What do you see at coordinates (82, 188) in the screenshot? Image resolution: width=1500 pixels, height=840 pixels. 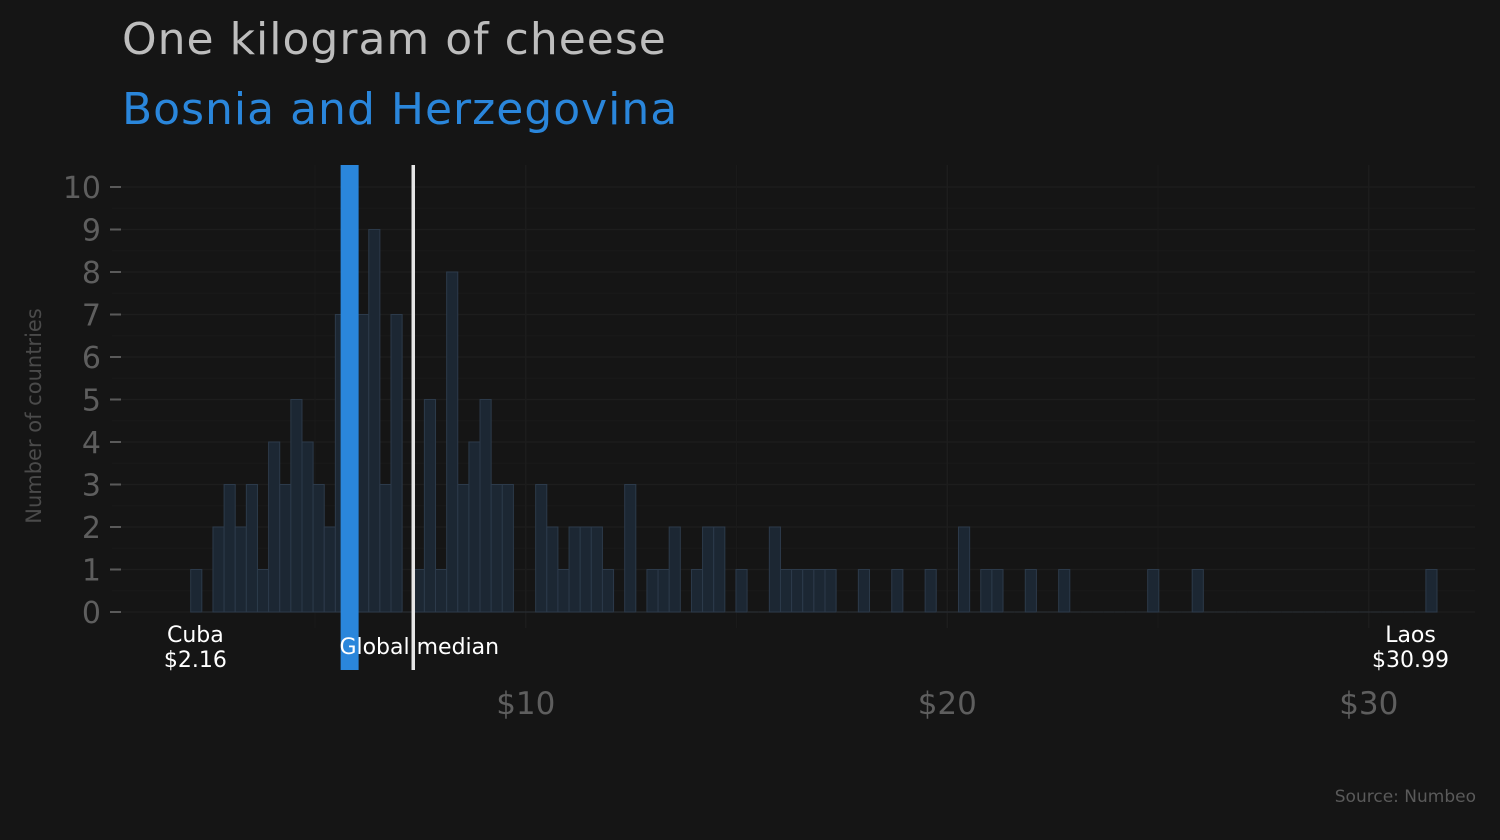 I see `y-tick-label: 10` at bounding box center [82, 188].